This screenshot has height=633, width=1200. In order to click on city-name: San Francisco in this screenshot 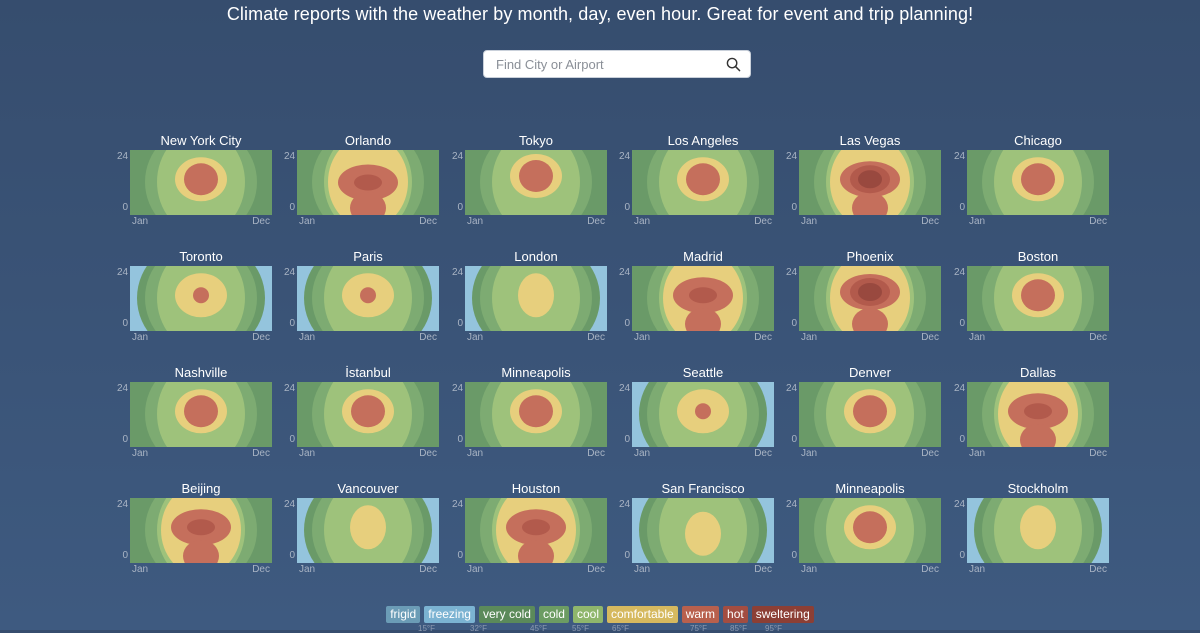, I will do `click(703, 488)`.